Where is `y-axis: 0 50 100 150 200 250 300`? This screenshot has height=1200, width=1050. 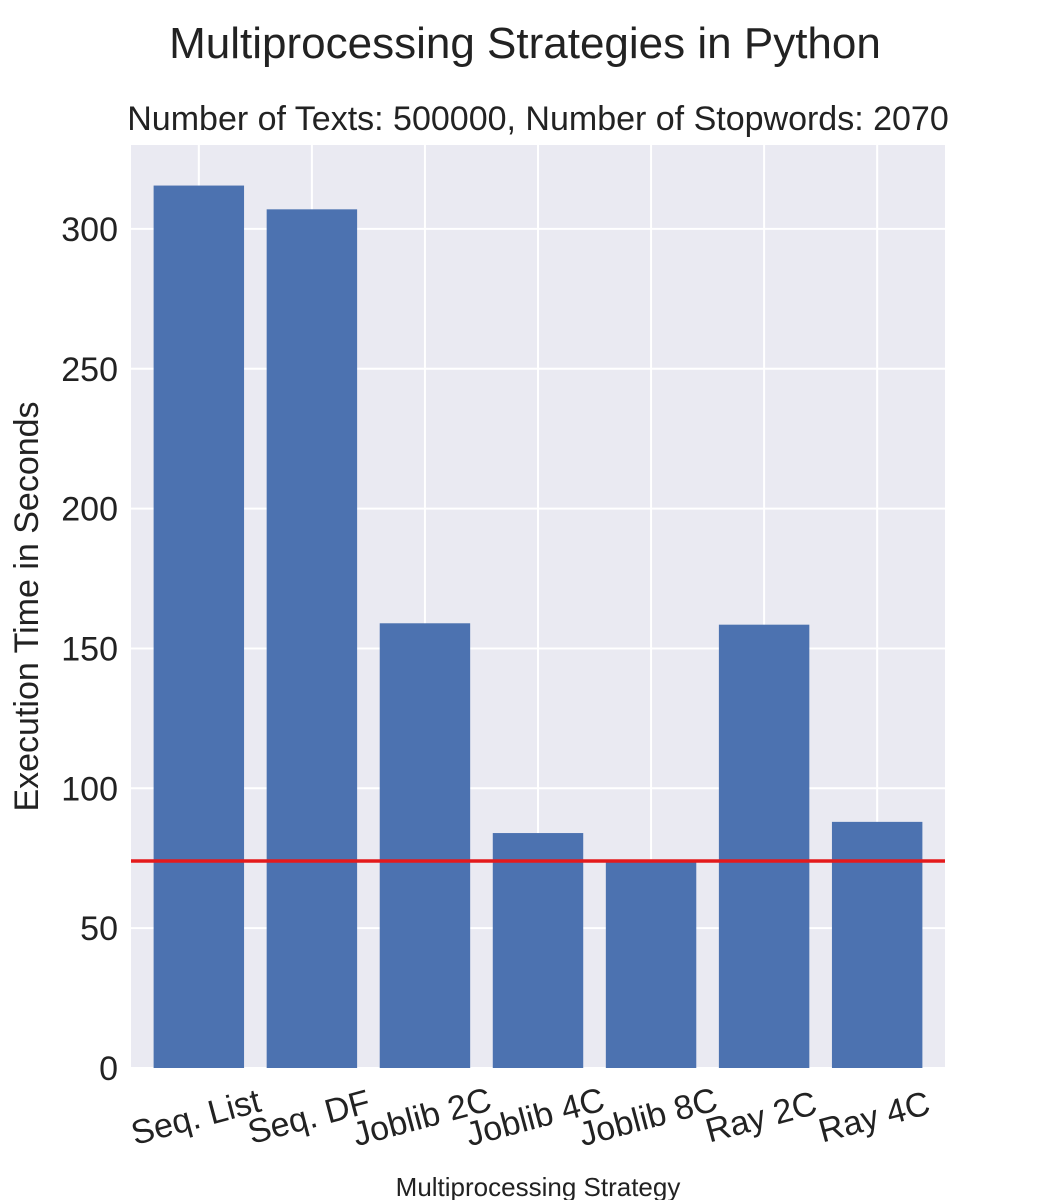 y-axis: 0 50 100 150 200 250 300 is located at coordinates (89, 649).